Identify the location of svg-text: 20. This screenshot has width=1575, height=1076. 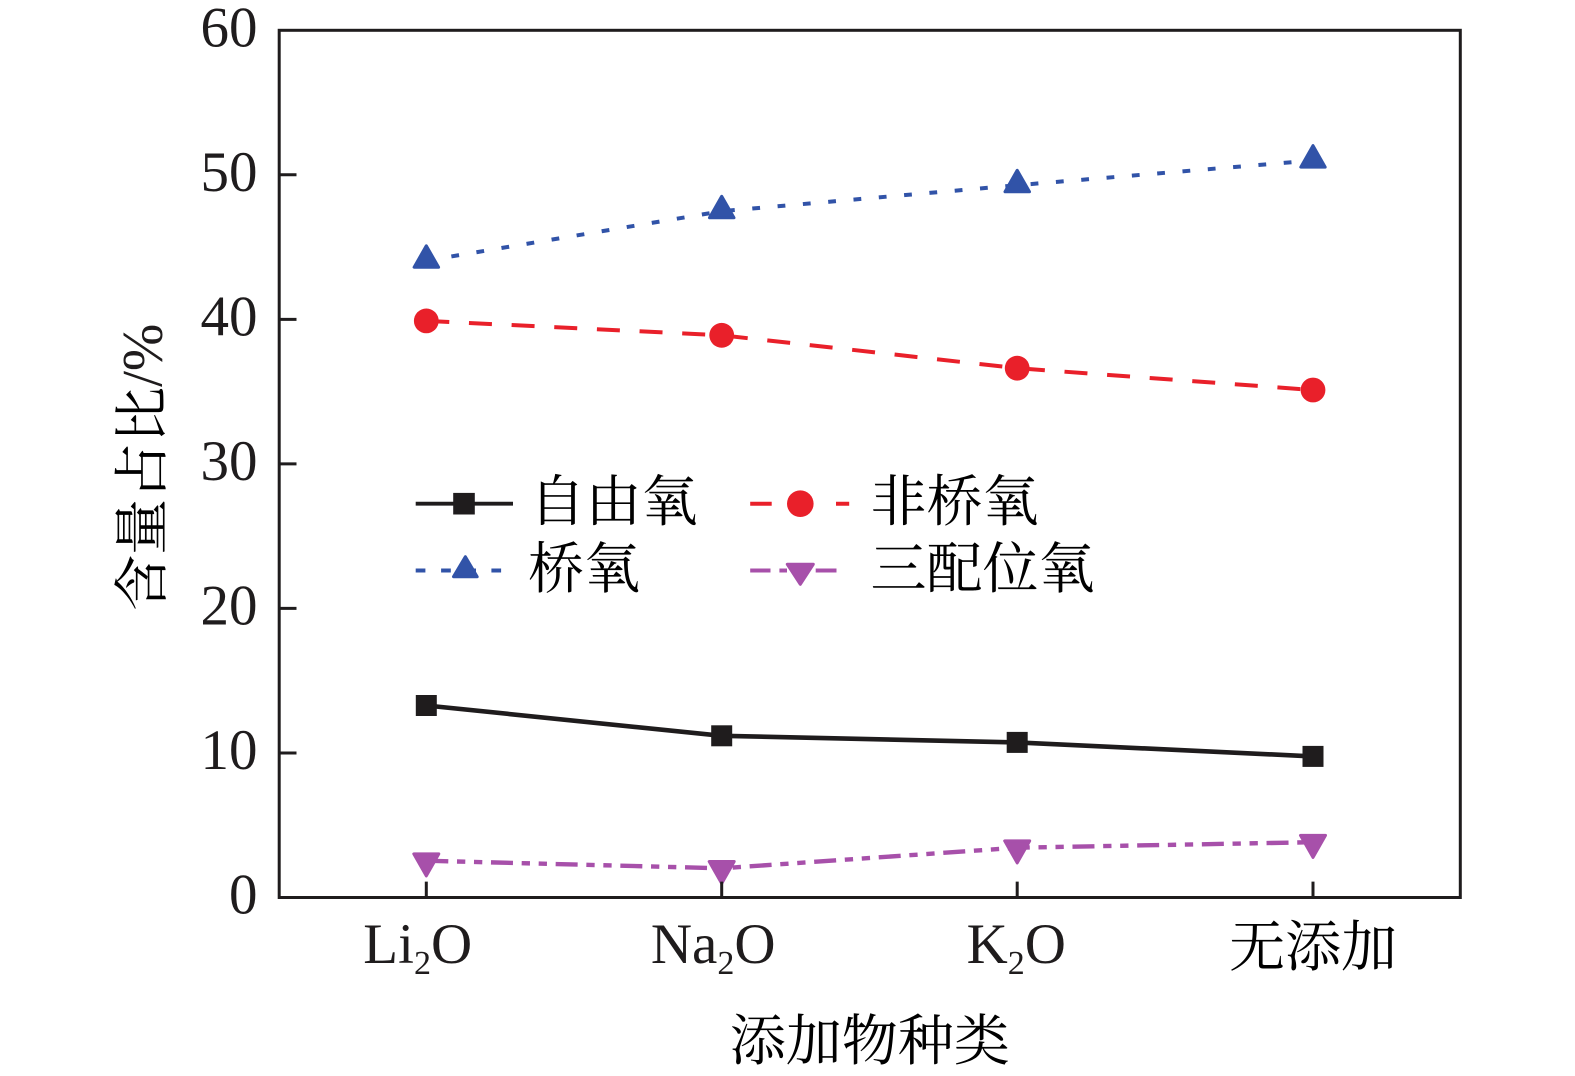
(229, 605).